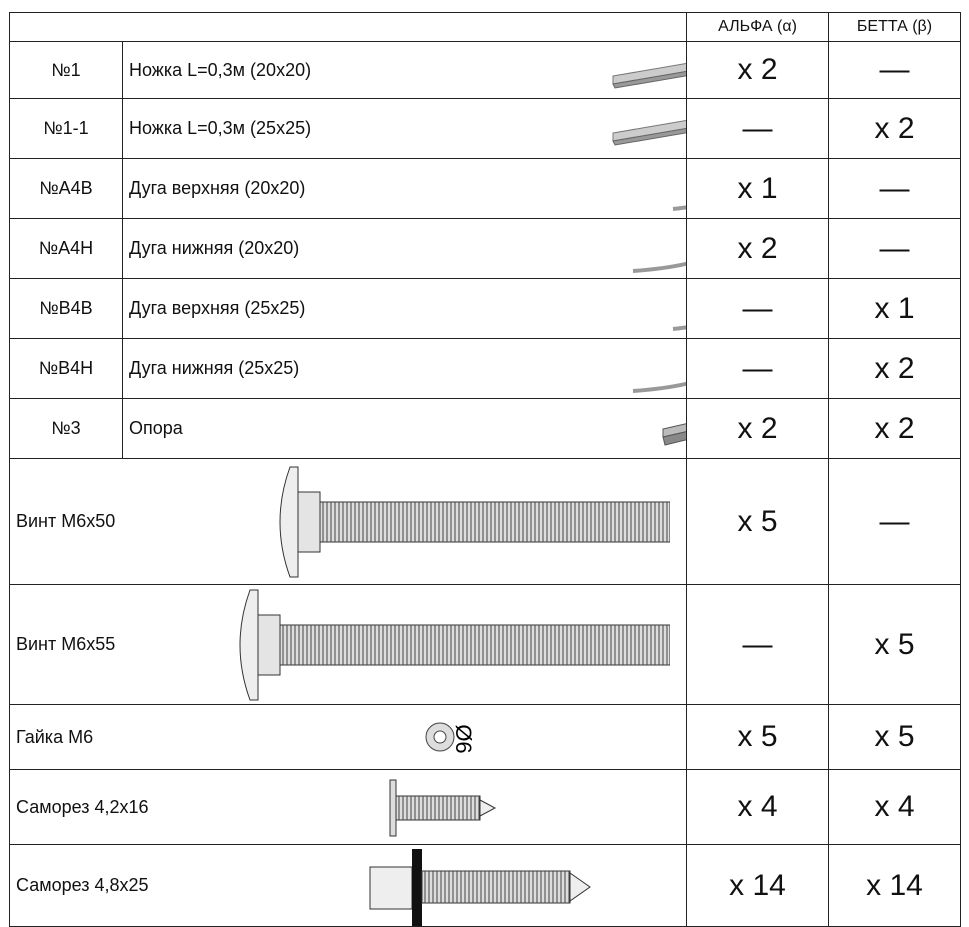 This screenshot has height=927, width=969. What do you see at coordinates (348, 885) in the screenshot?
I see `part-name-cell: Саморез 4,8х25` at bounding box center [348, 885].